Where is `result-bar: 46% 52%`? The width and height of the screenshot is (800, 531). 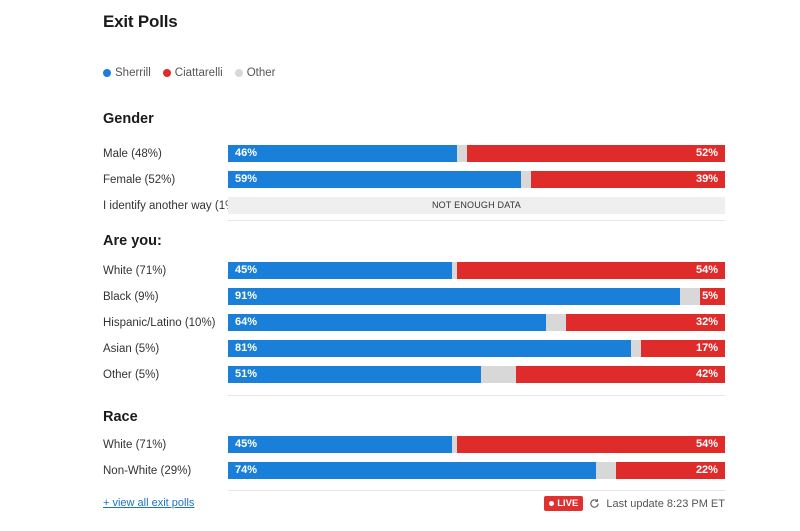 result-bar: 46% 52% is located at coordinates (476, 153).